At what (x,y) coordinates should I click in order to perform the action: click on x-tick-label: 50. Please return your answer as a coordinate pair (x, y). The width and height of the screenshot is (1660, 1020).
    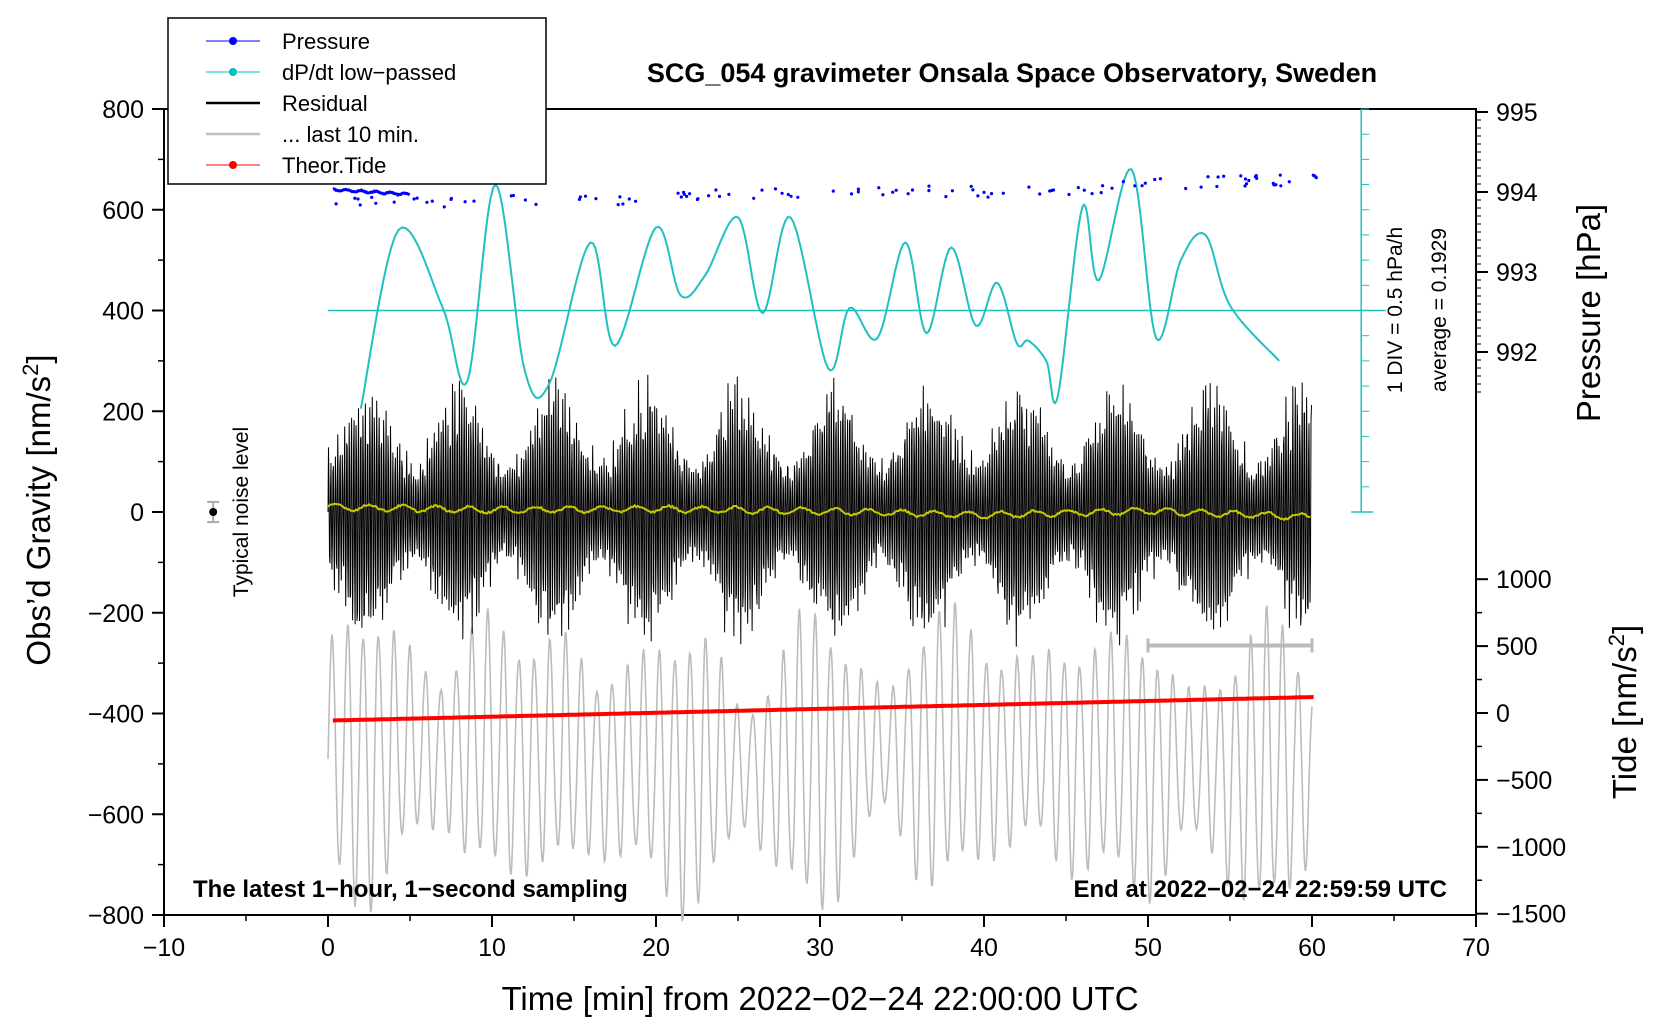
    Looking at the image, I should click on (1148, 948).